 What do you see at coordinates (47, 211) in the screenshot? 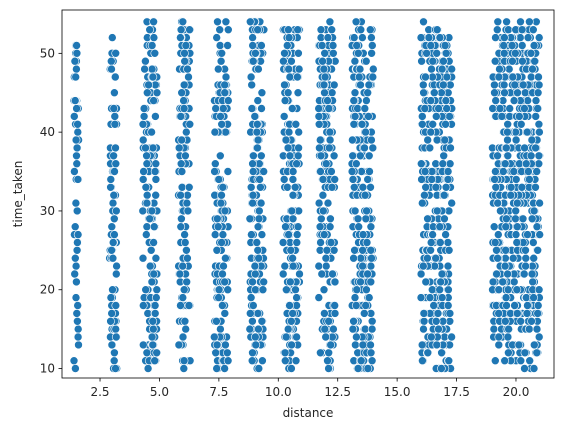
I see `y-tick-label: 30` at bounding box center [47, 211].